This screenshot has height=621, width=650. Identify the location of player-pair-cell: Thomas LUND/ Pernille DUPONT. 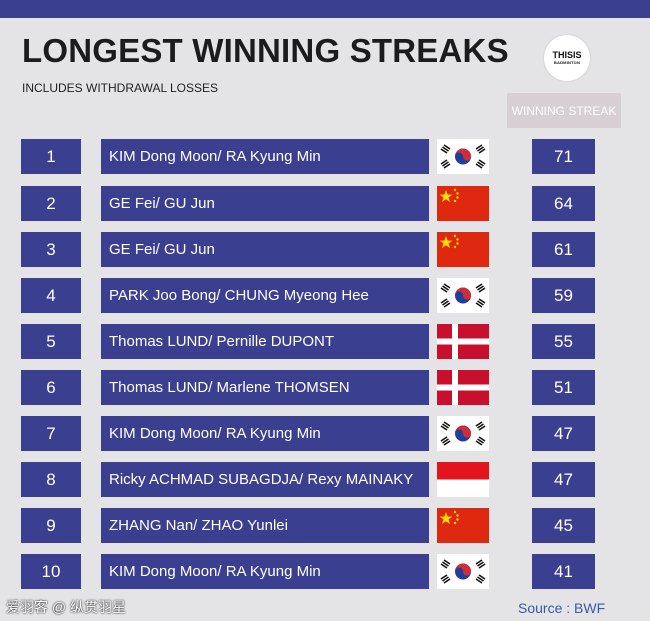
(265, 341).